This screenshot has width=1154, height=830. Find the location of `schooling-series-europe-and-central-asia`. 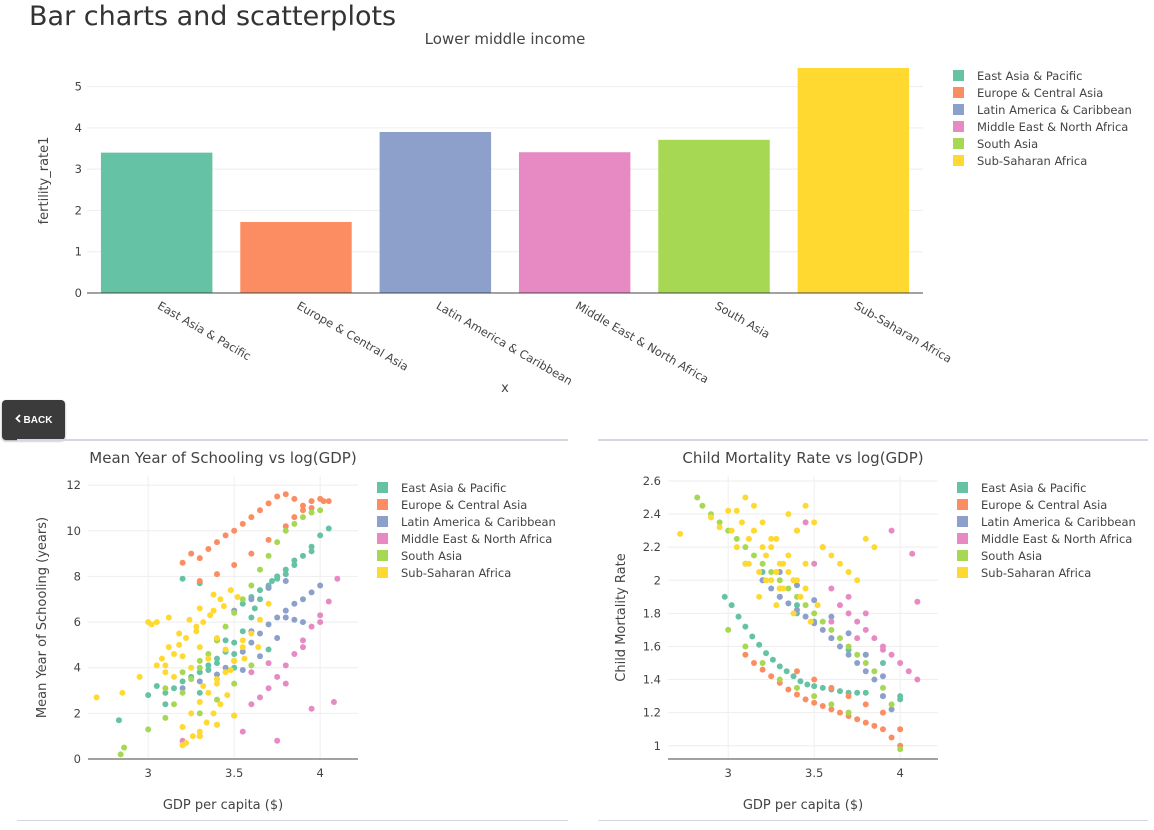

schooling-series-europe-and-central-asia is located at coordinates (255, 537).